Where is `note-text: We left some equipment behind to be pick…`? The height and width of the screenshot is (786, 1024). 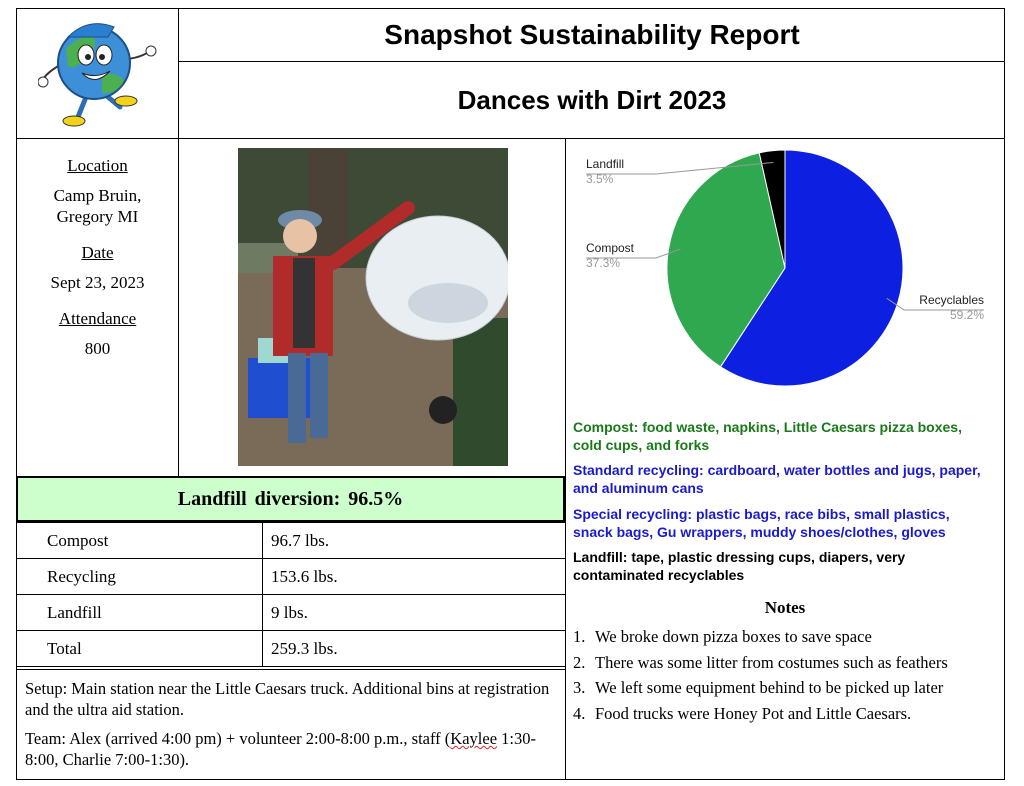
note-text: We left some equipment behind to be pick… is located at coordinates (769, 687).